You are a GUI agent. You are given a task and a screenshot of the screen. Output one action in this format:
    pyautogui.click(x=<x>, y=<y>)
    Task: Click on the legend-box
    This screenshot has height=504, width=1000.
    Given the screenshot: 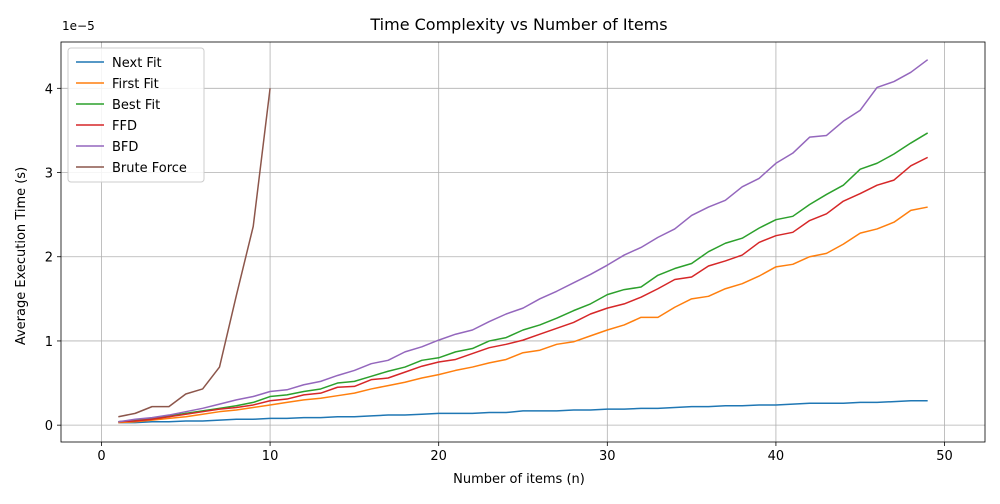 What is the action you would take?
    pyautogui.click(x=136, y=115)
    